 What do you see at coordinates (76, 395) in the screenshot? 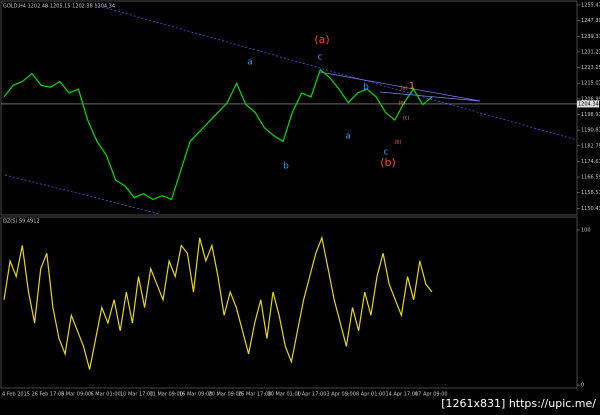
I see `x-tick-label: 5 Mar 09:00` at bounding box center [76, 395].